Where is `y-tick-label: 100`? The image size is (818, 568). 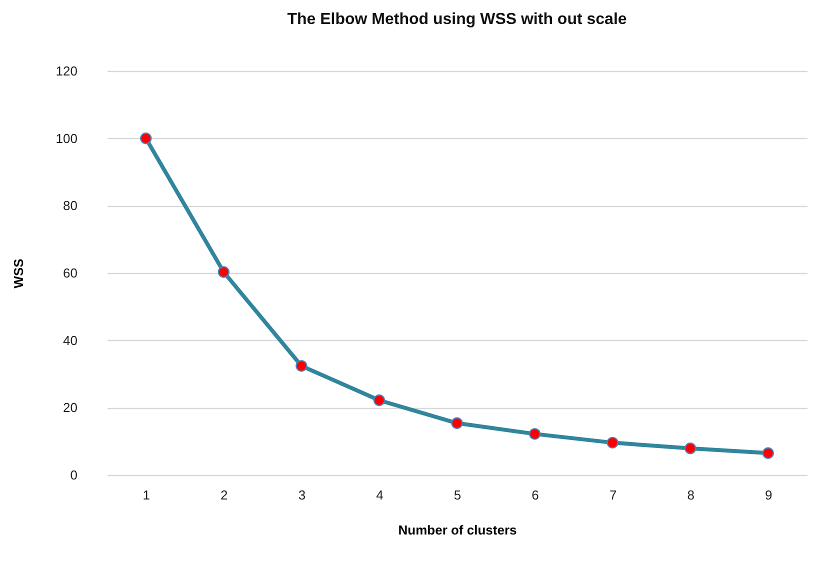 y-tick-label: 100 is located at coordinates (67, 138).